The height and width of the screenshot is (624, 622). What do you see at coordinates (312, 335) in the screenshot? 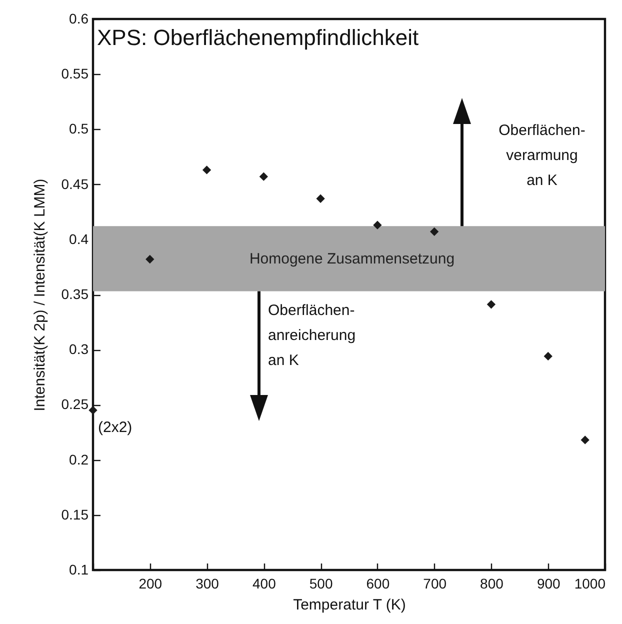
I see `annotation: Oberflächen- anreicherung an K` at bounding box center [312, 335].